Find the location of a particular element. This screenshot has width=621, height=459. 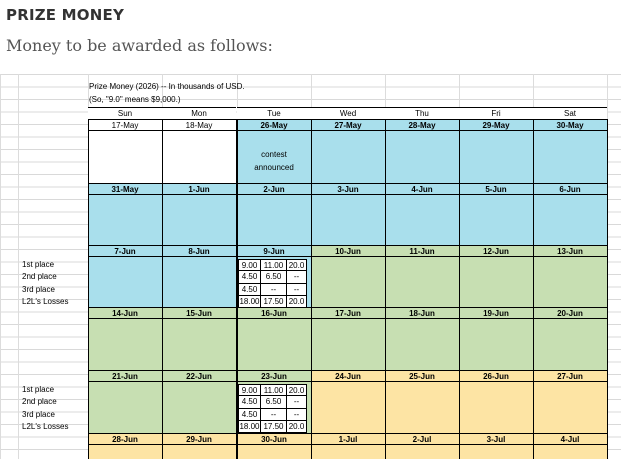

date-label: 19-Jun is located at coordinates (496, 313).